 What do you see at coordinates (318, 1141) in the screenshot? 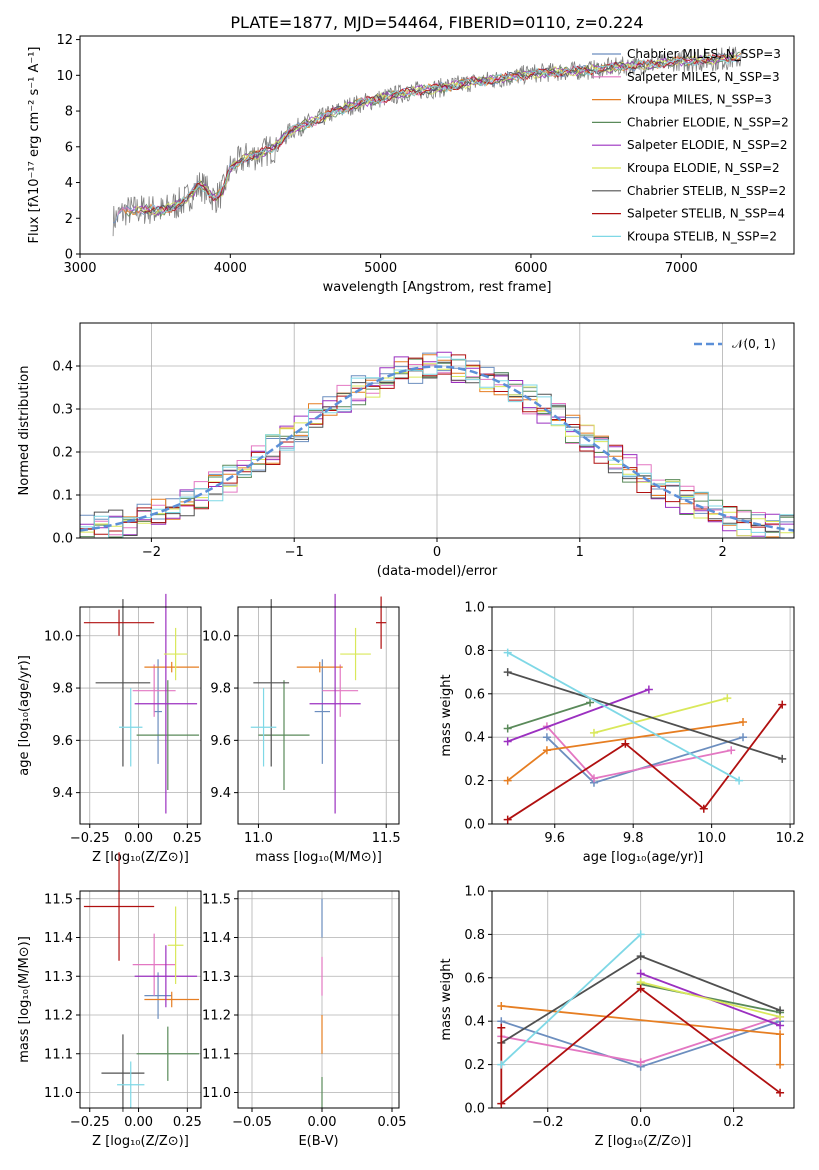
I see `x-axis-label: E(B-V)` at bounding box center [318, 1141].